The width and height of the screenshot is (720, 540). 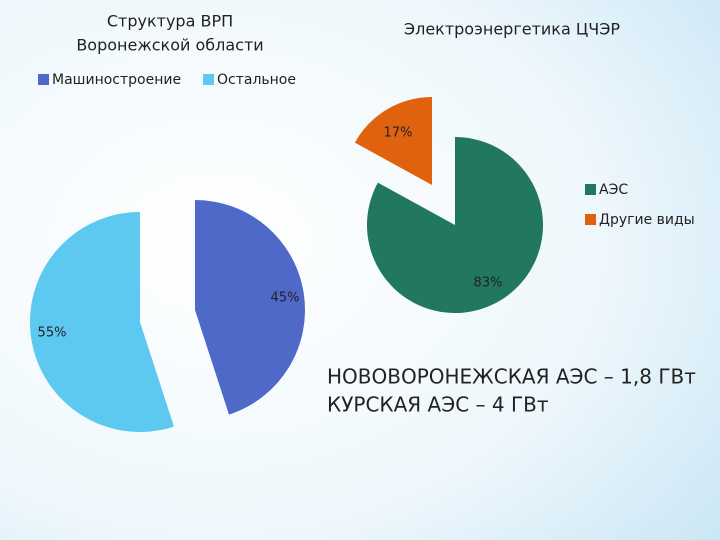 I want to click on chart-title: Электроэнергетика ЦЧЭР, so click(x=512, y=29).